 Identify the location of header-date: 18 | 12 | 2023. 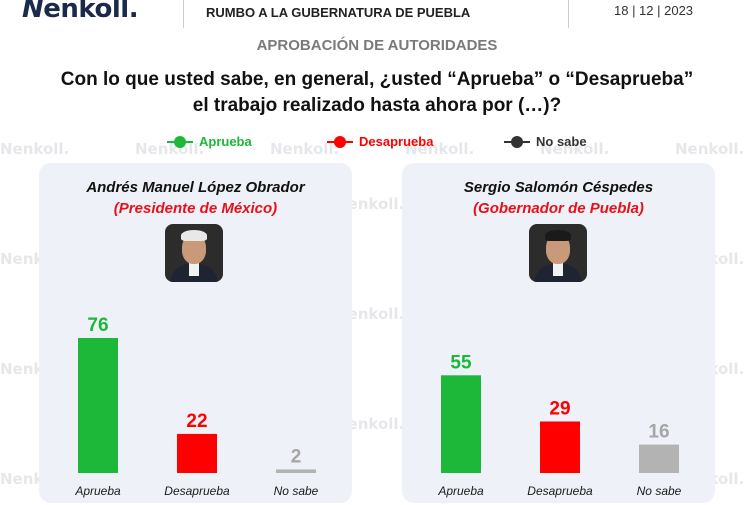
(654, 10).